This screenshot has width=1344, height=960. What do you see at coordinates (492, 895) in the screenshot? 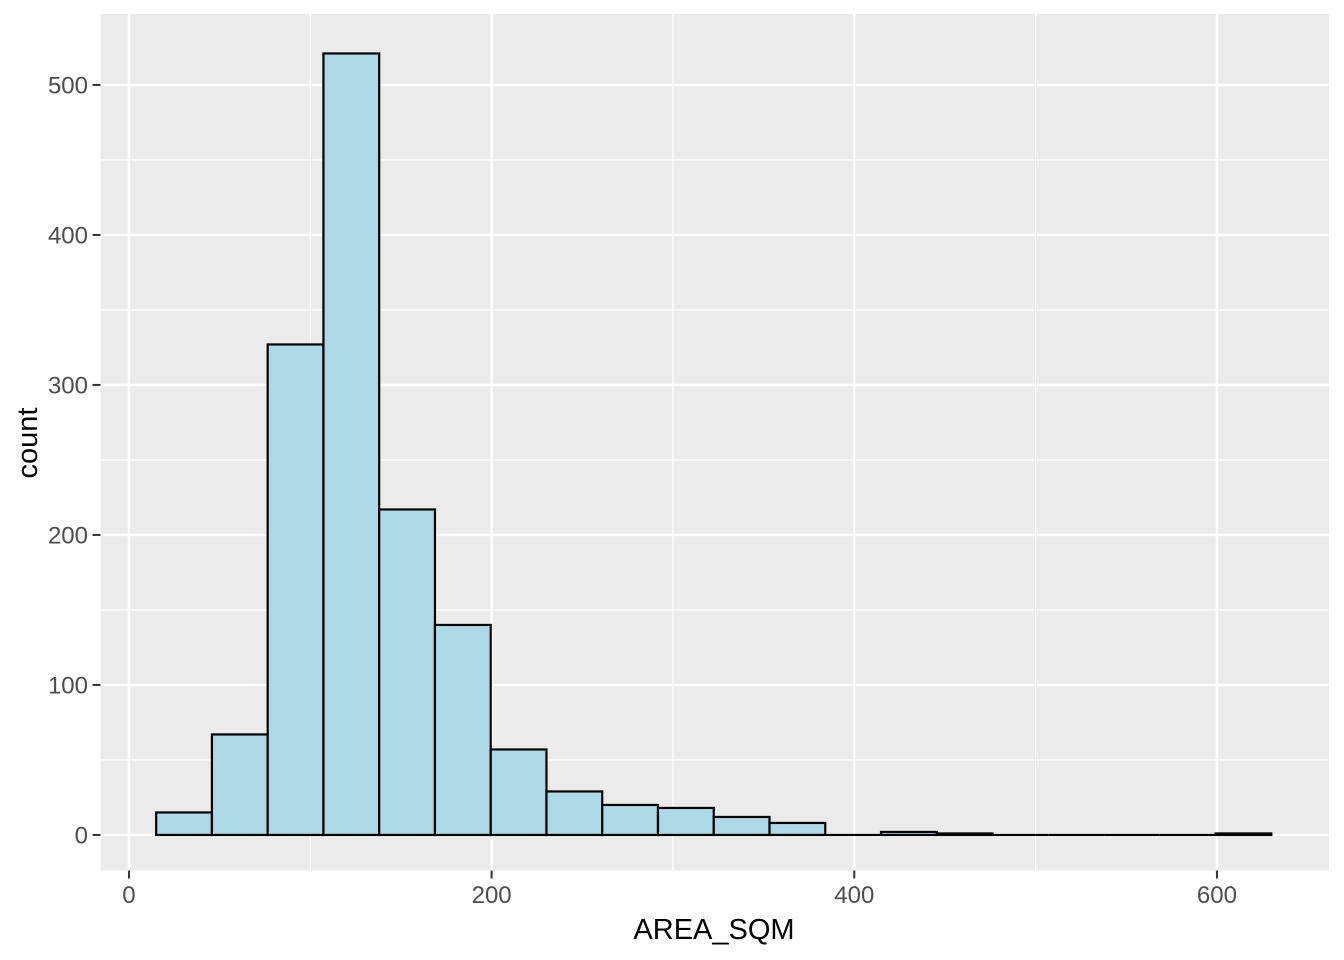
I see `x-tick-label: 200` at bounding box center [492, 895].